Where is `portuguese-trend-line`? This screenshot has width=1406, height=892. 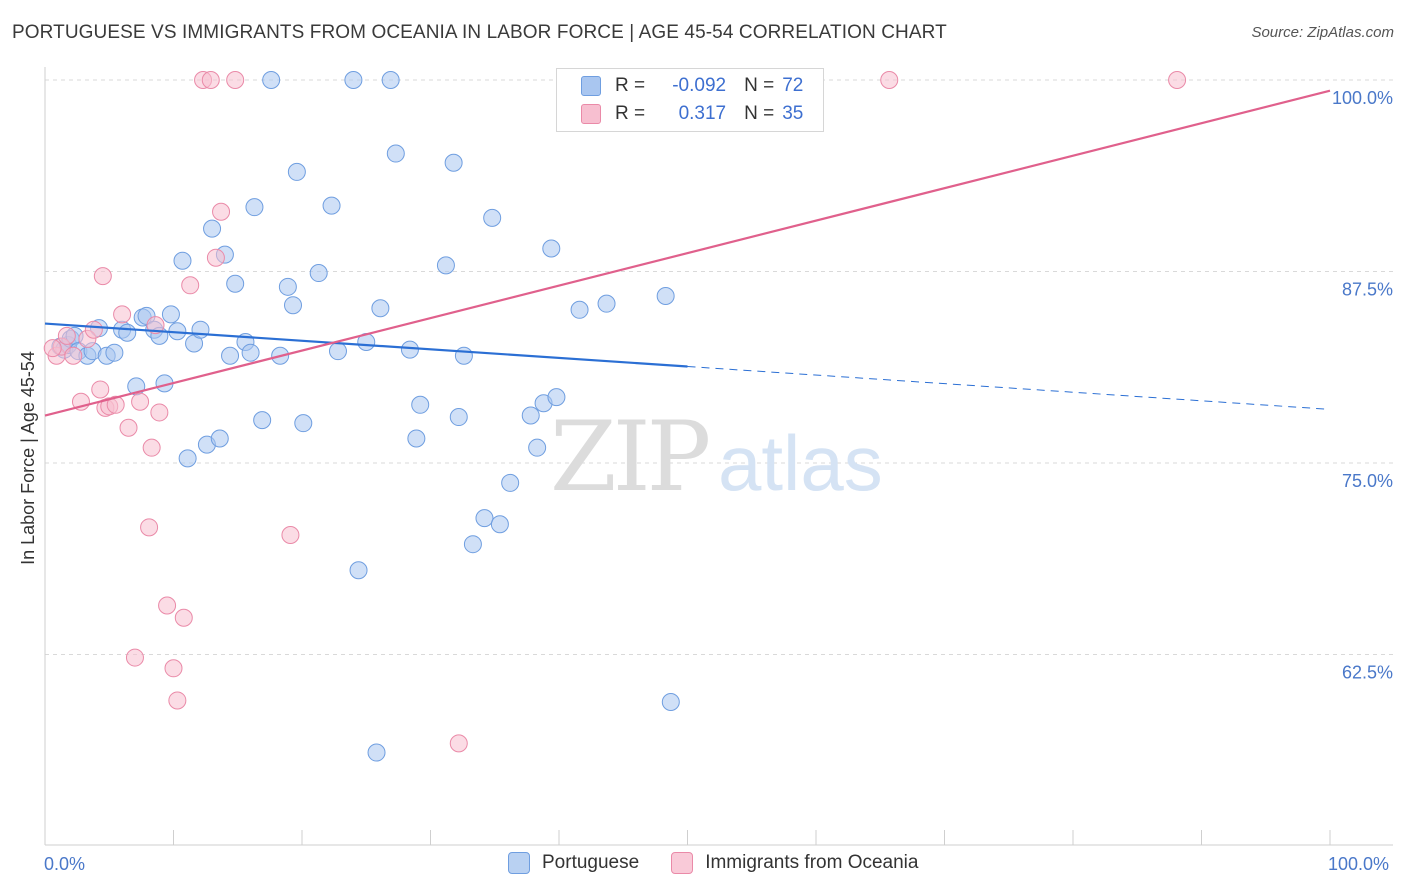
portuguese-trend-line is located at coordinates (366, 345).